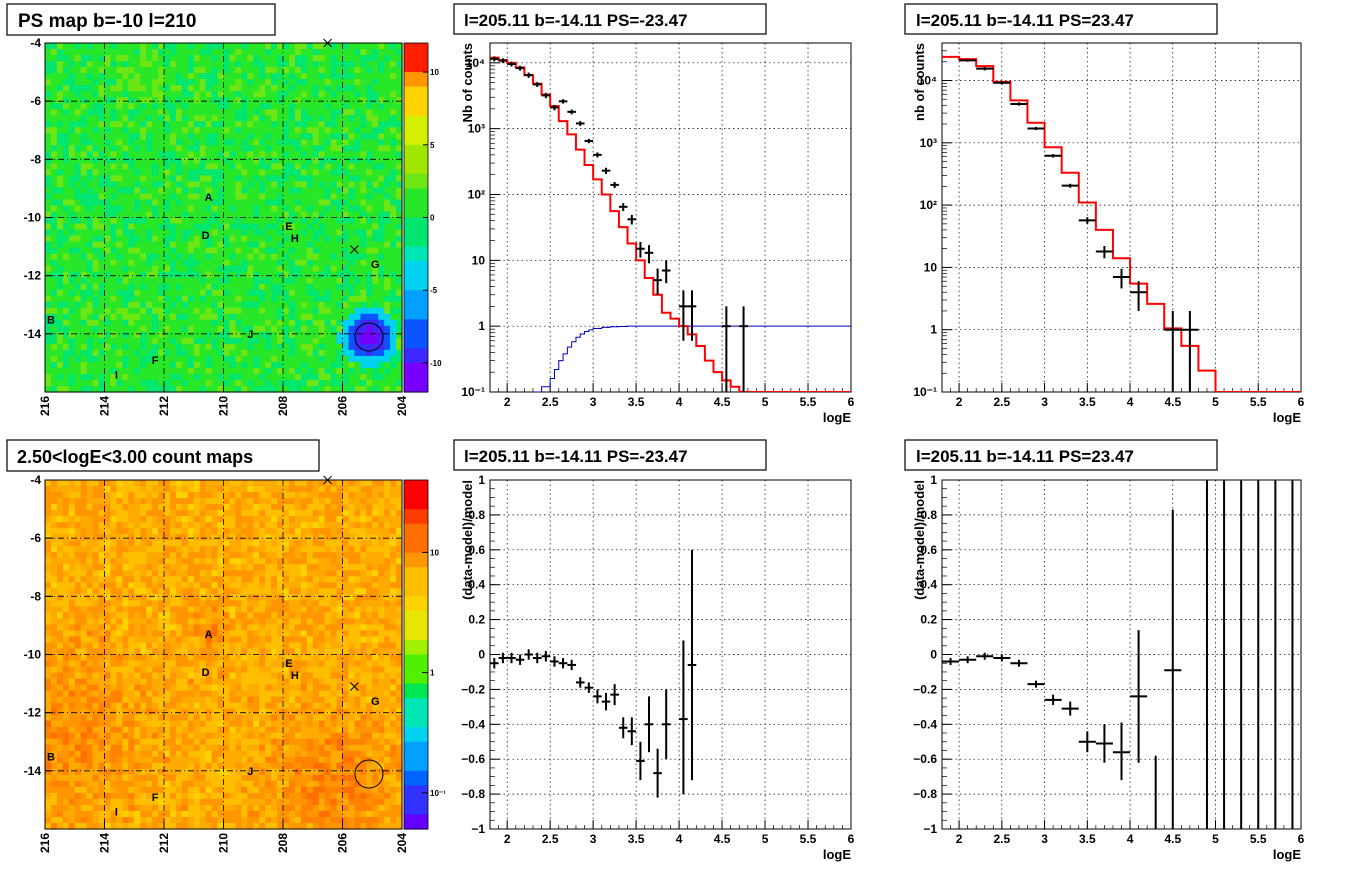 This screenshot has width=1348, height=875. I want to click on y-axis-label: Nb of counts, so click(467, 82).